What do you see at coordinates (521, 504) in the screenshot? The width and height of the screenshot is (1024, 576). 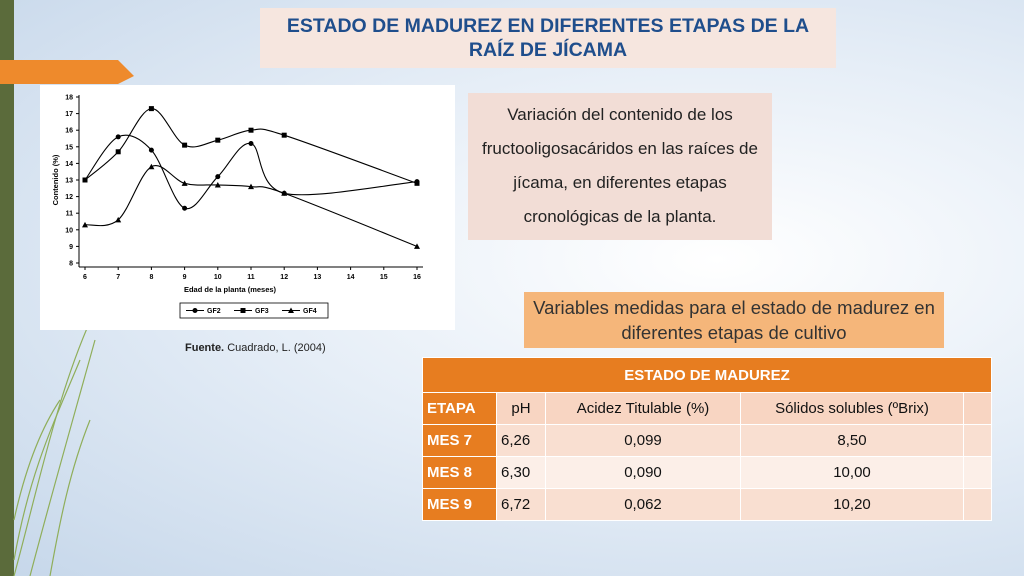 I see `cell: 6,72` at bounding box center [521, 504].